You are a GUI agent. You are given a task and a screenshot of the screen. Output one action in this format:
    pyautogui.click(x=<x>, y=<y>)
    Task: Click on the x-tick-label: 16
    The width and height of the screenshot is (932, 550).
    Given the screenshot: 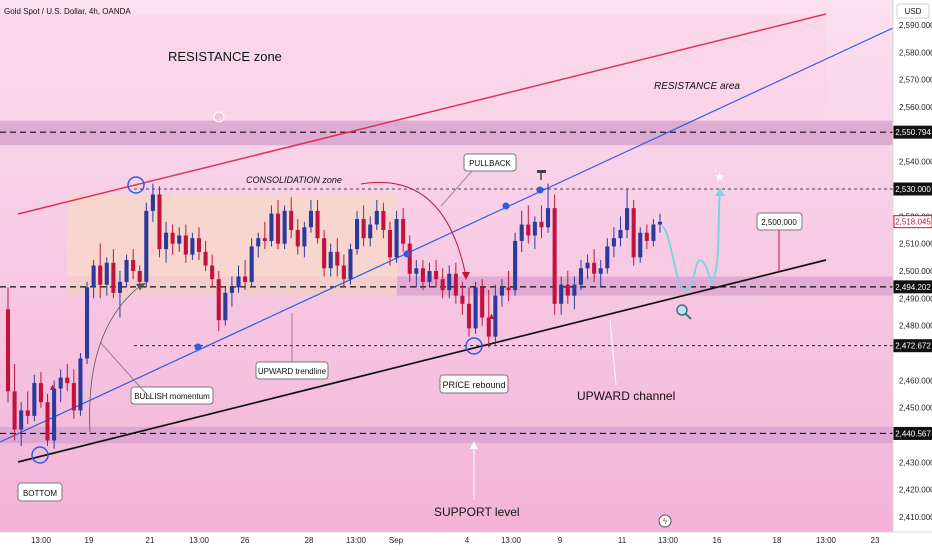 What is the action you would take?
    pyautogui.click(x=717, y=540)
    